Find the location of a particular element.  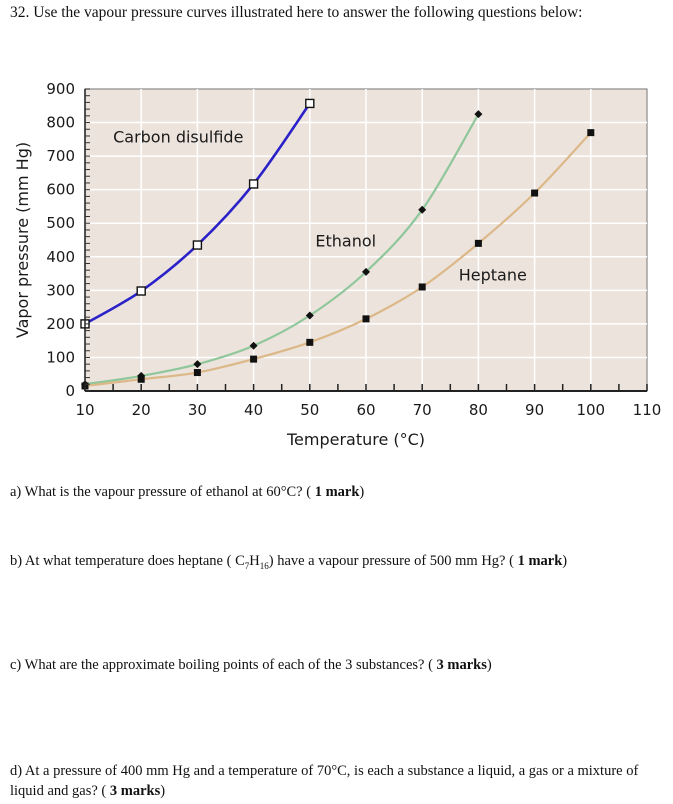

series-label: Ethanol is located at coordinates (345, 241).